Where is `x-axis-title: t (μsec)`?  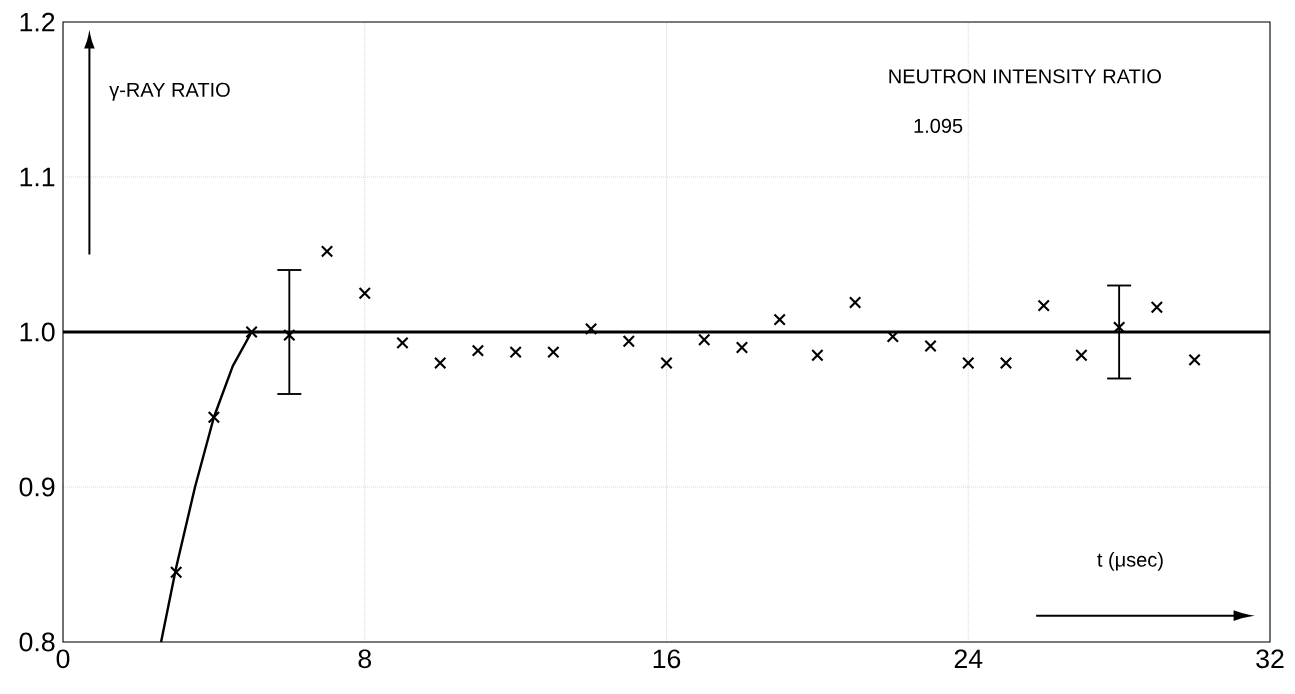 x-axis-title: t (μsec) is located at coordinates (1130, 561).